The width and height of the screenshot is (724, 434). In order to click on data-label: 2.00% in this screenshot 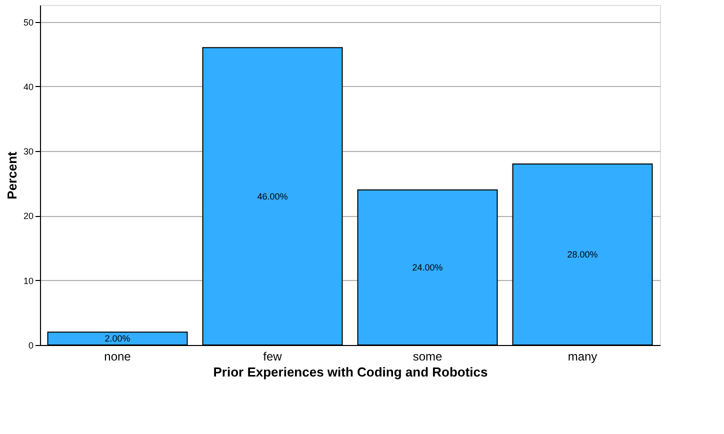, I will do `click(117, 339)`.